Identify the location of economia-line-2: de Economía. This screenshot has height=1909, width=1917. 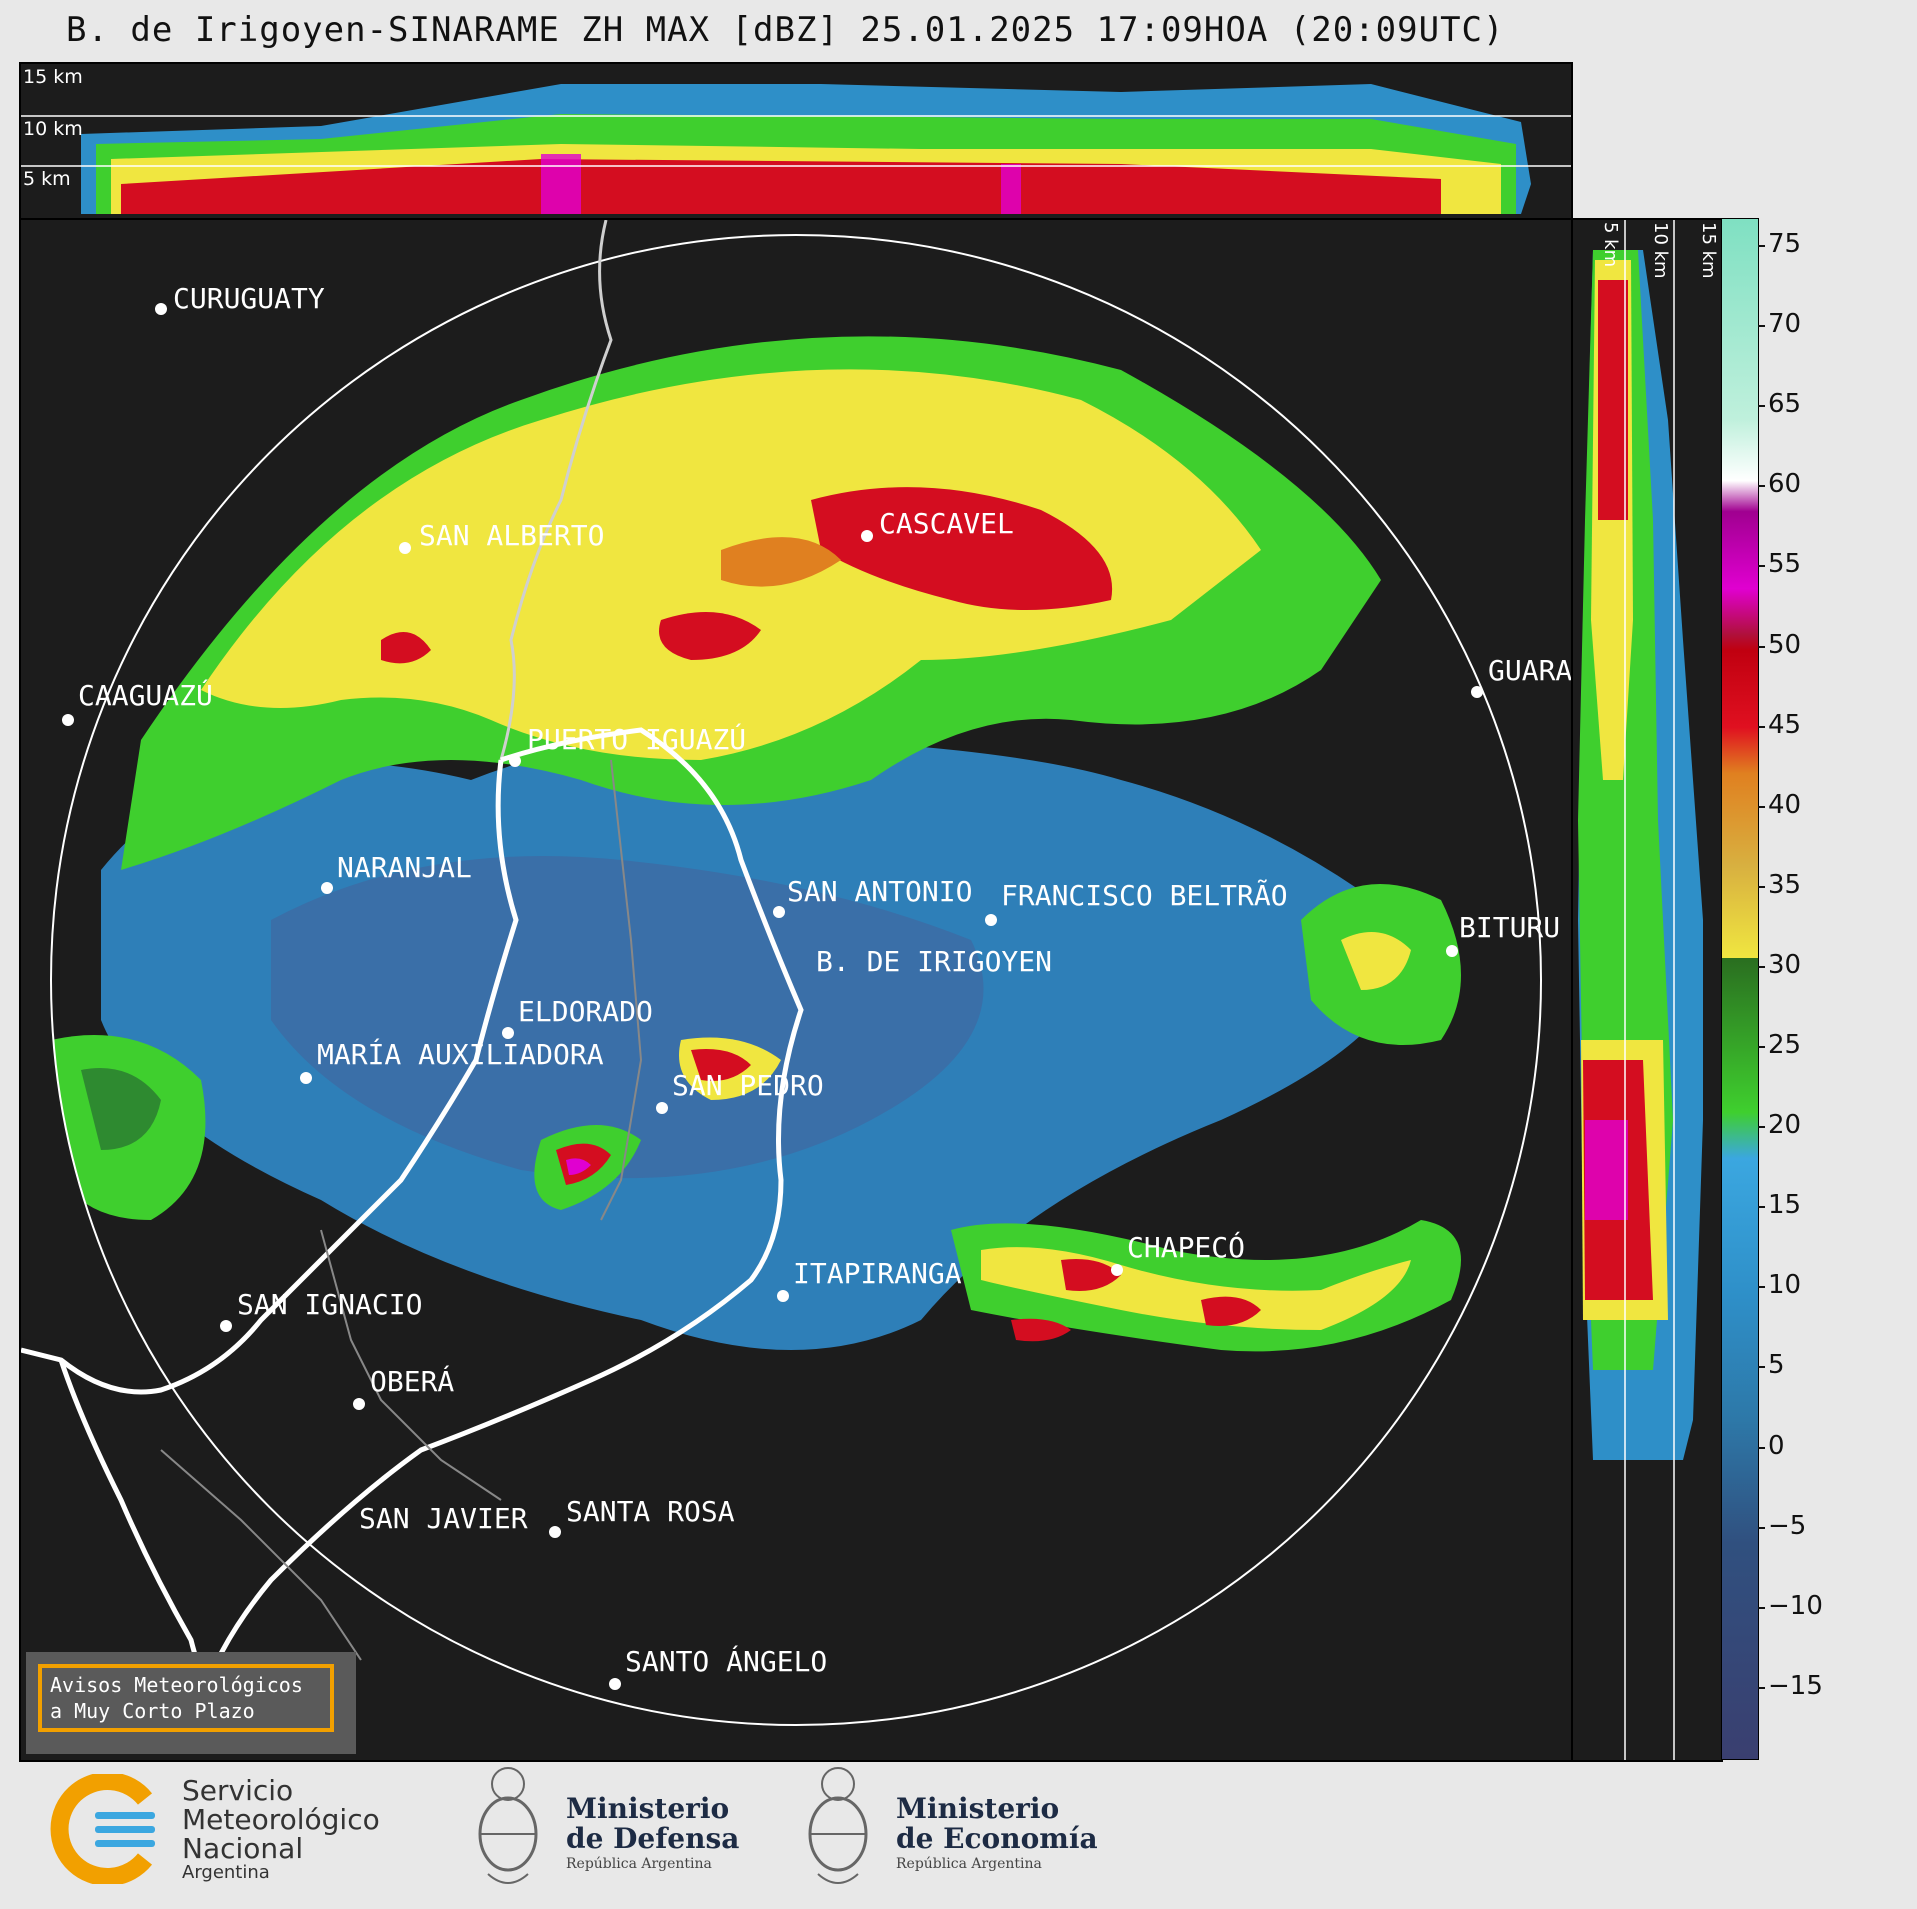
(997, 1838).